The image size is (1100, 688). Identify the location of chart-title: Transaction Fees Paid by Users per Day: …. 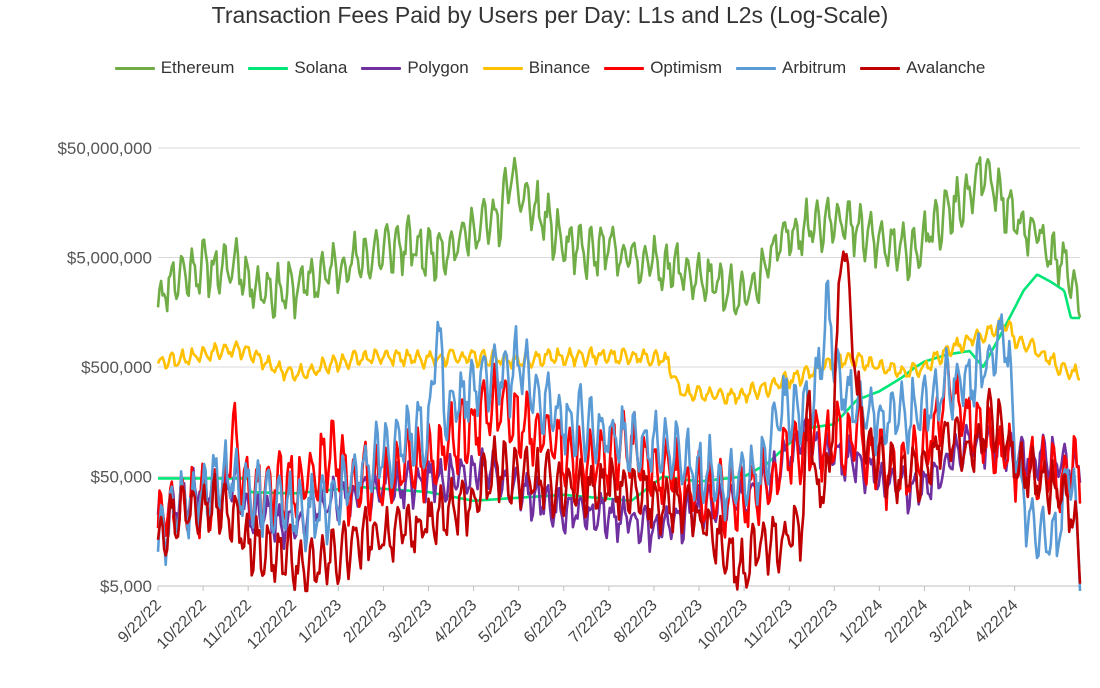
(550, 15).